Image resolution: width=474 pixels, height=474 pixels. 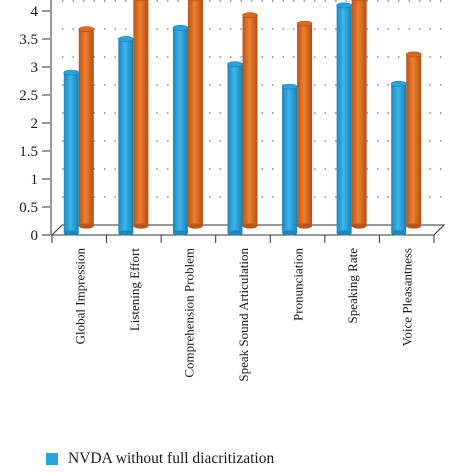 What do you see at coordinates (28, 96) in the screenshot?
I see `y-tick-label: 2.5` at bounding box center [28, 96].